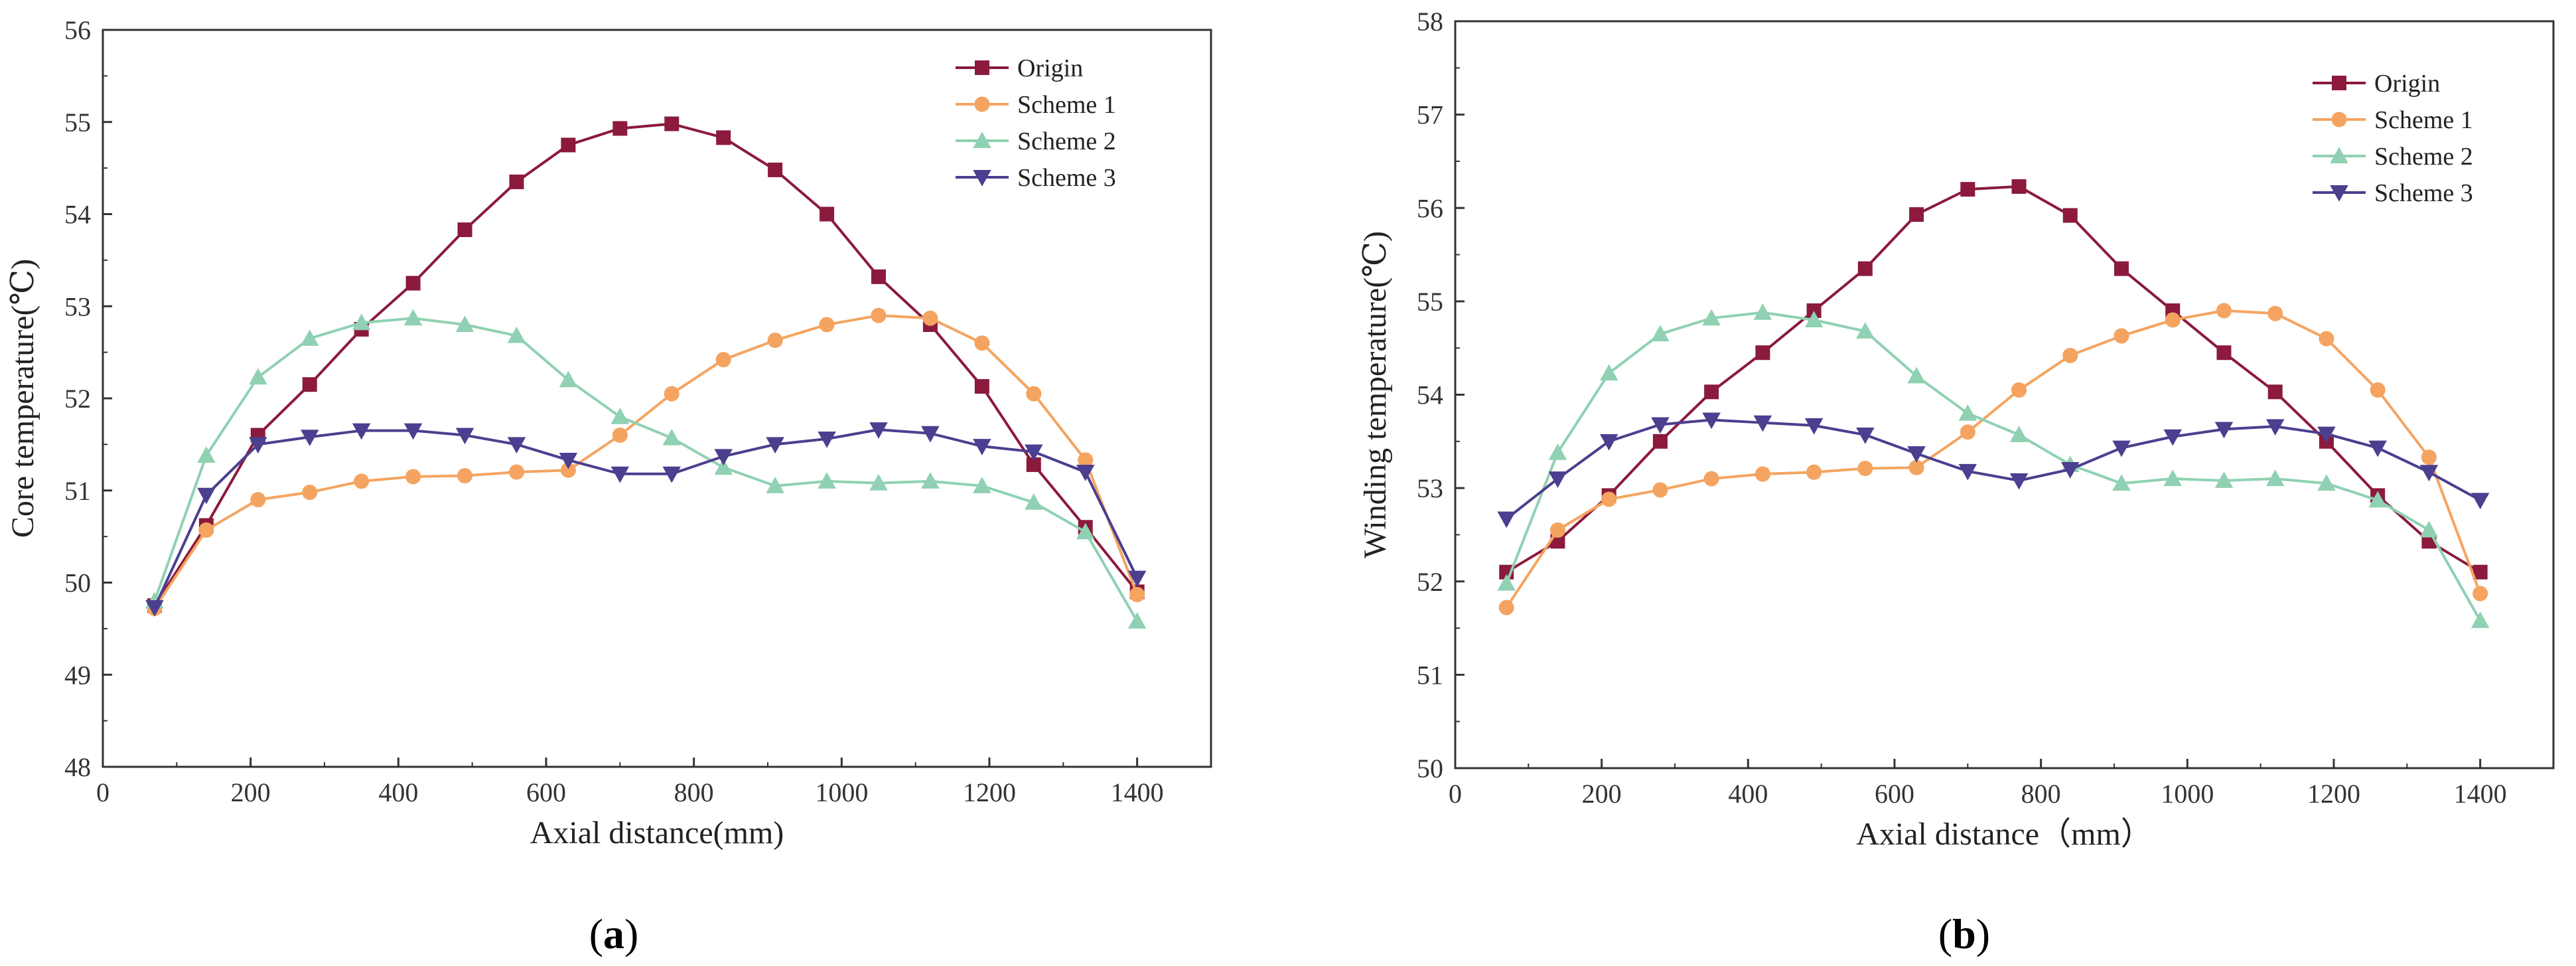 This screenshot has width=2576, height=966. What do you see at coordinates (1430, 488) in the screenshot?
I see `y-tick-label: 53` at bounding box center [1430, 488].